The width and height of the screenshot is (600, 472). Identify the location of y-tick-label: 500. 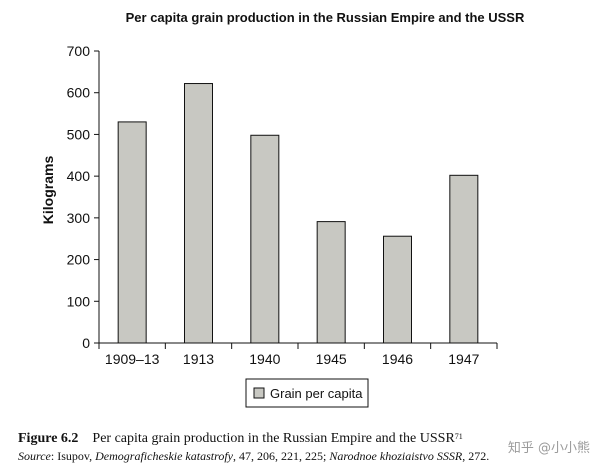
(79, 134).